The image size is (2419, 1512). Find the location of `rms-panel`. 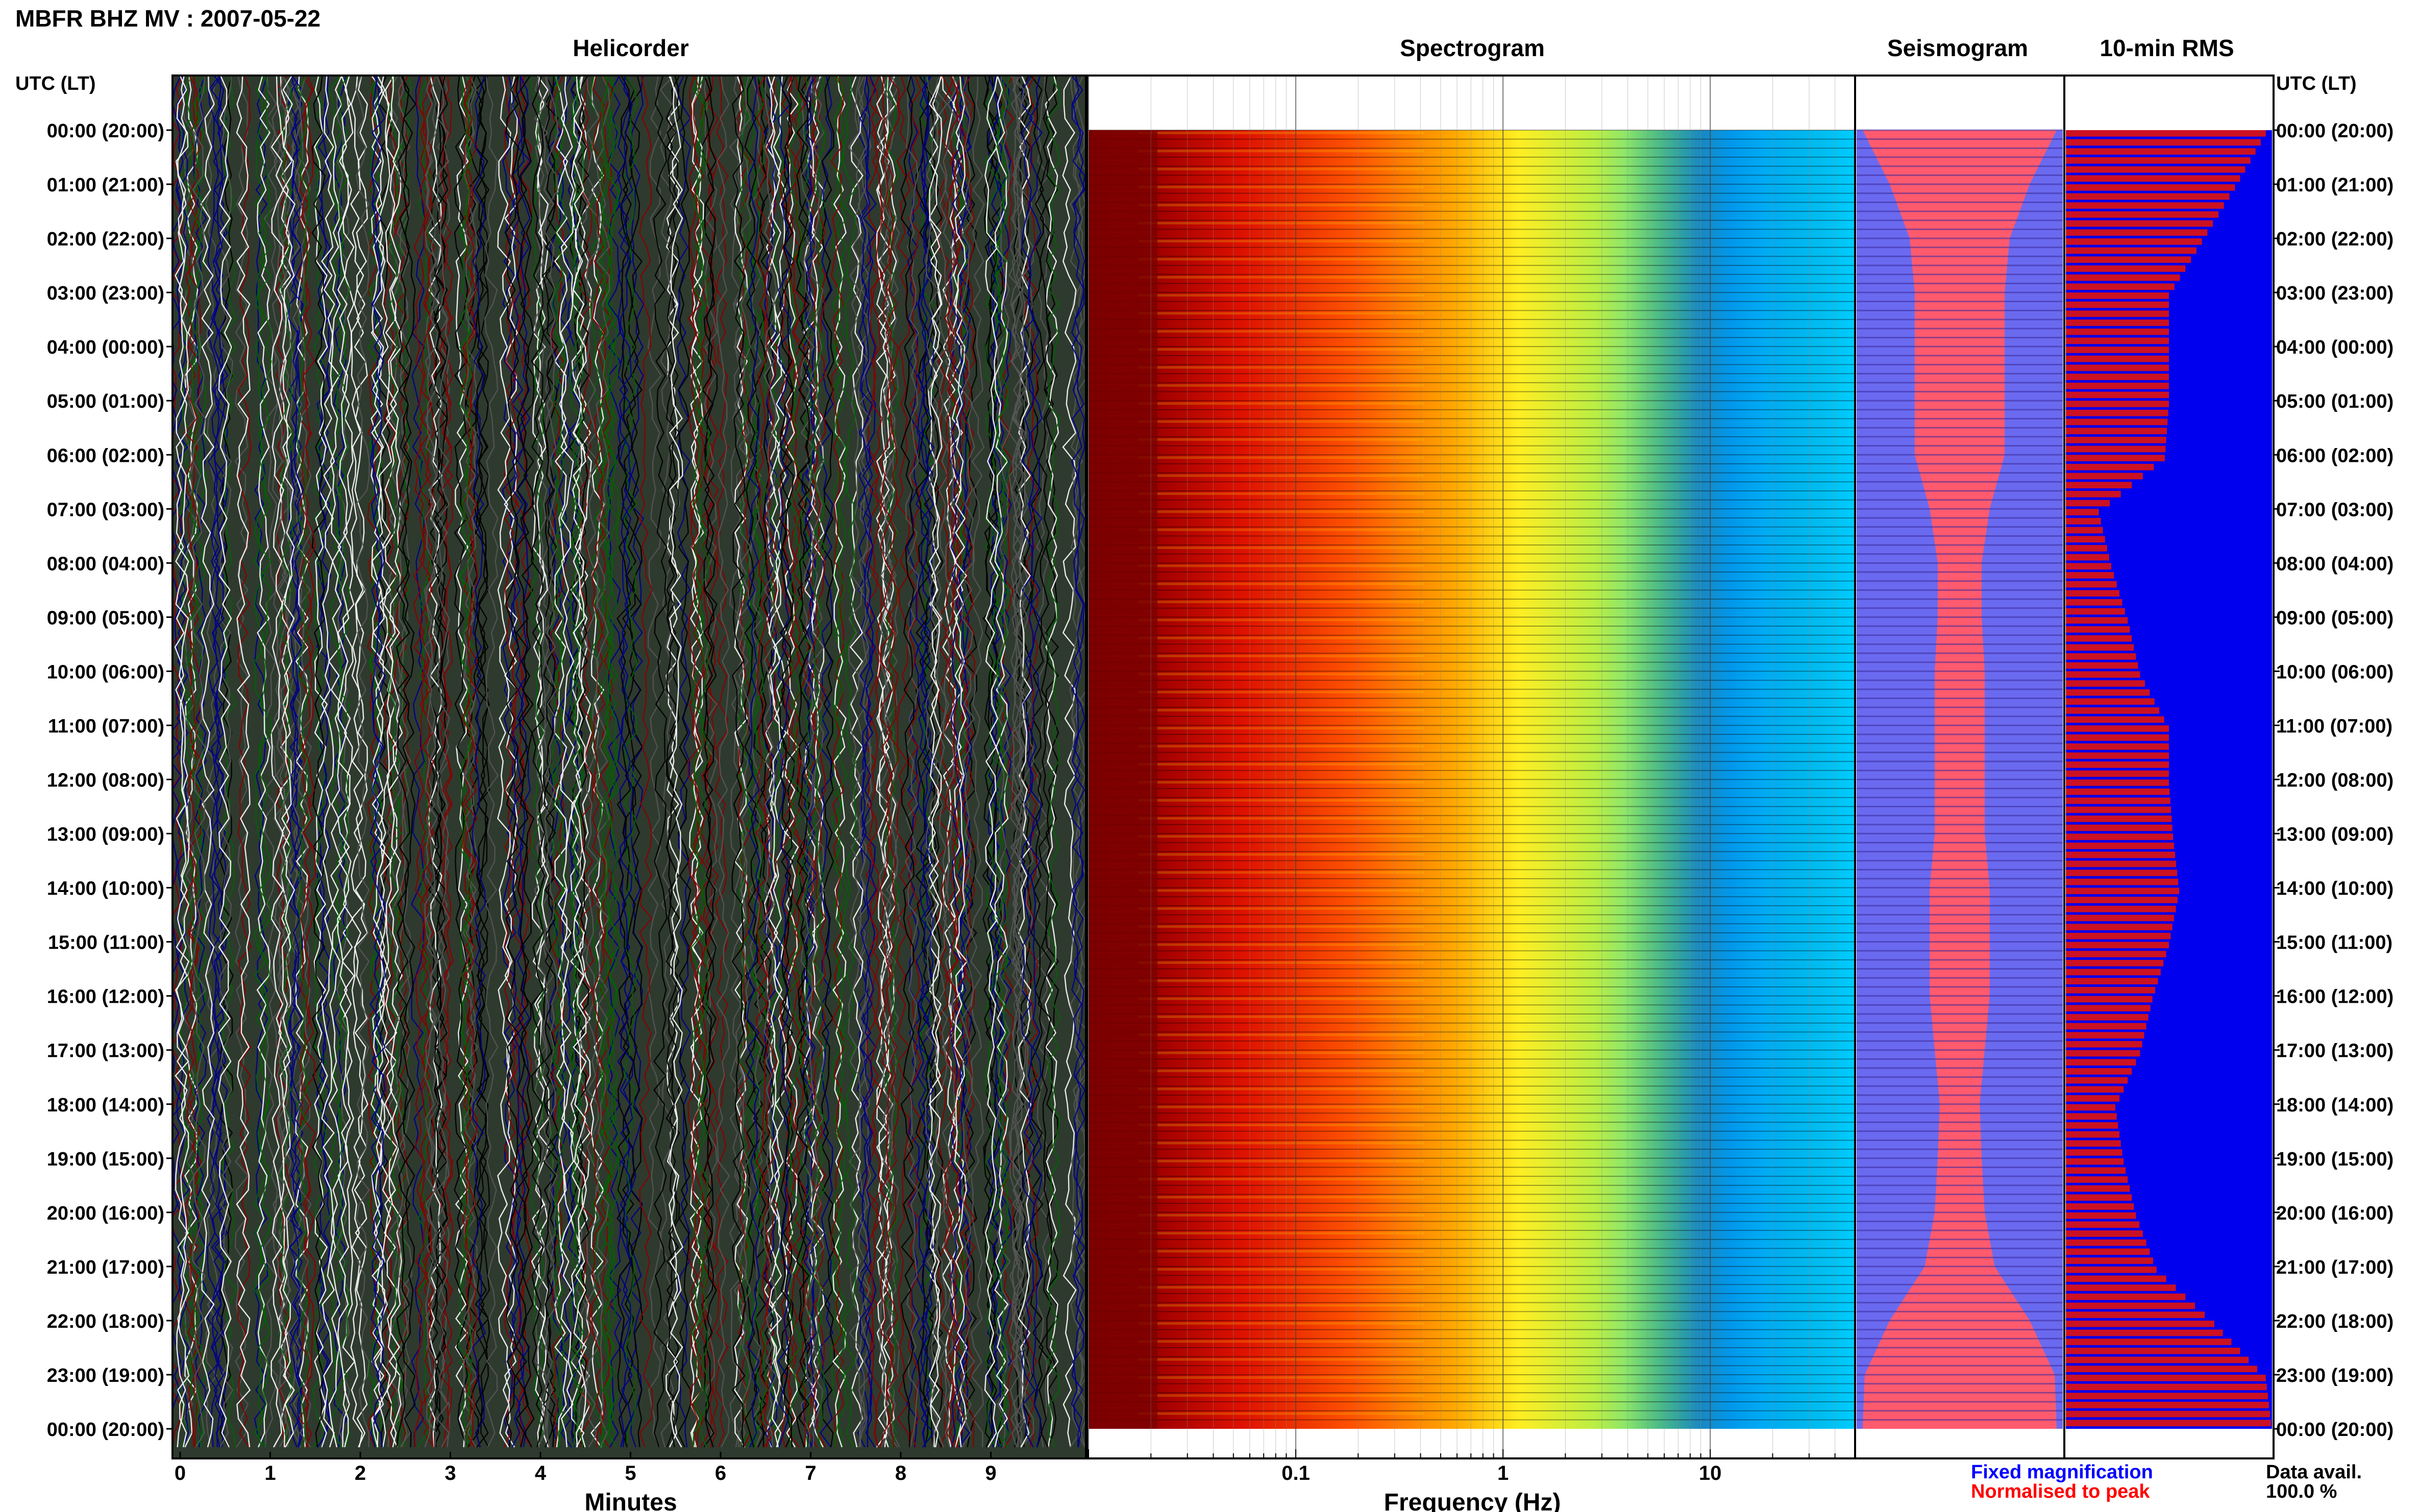

rms-panel is located at coordinates (2169, 767).